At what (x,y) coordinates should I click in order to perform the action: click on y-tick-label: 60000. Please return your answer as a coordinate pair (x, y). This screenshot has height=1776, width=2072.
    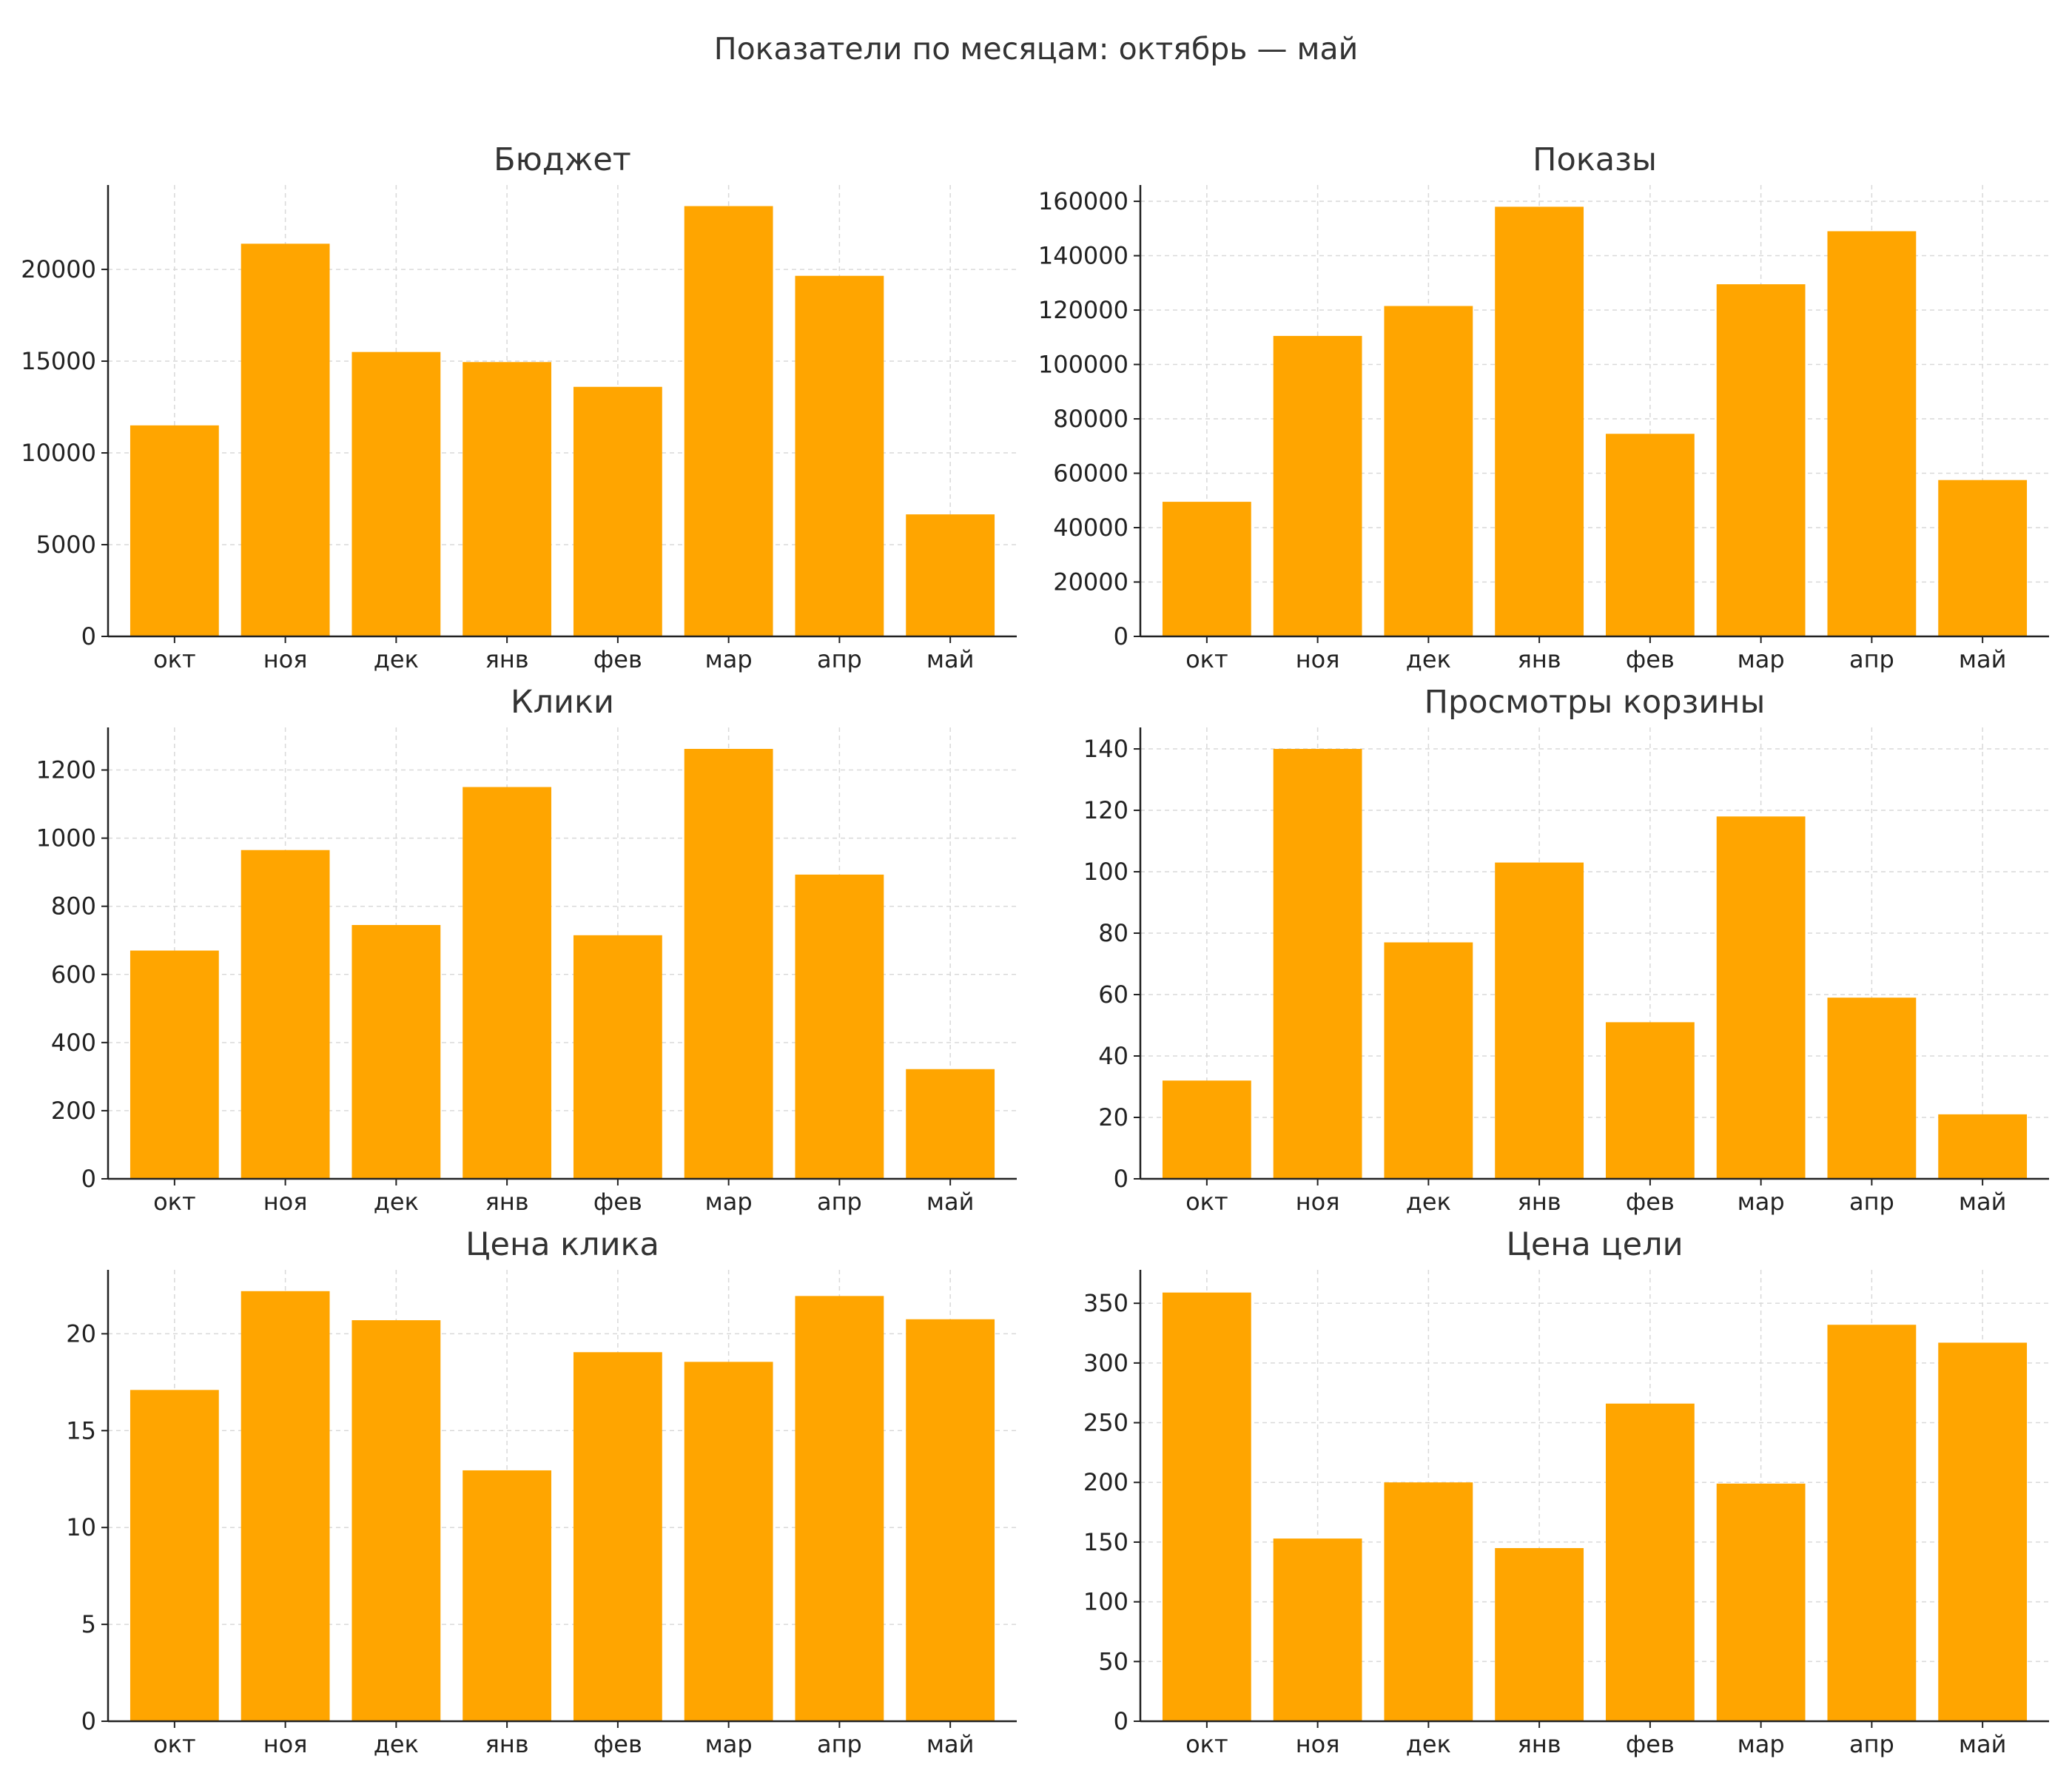
    Looking at the image, I should click on (1090, 474).